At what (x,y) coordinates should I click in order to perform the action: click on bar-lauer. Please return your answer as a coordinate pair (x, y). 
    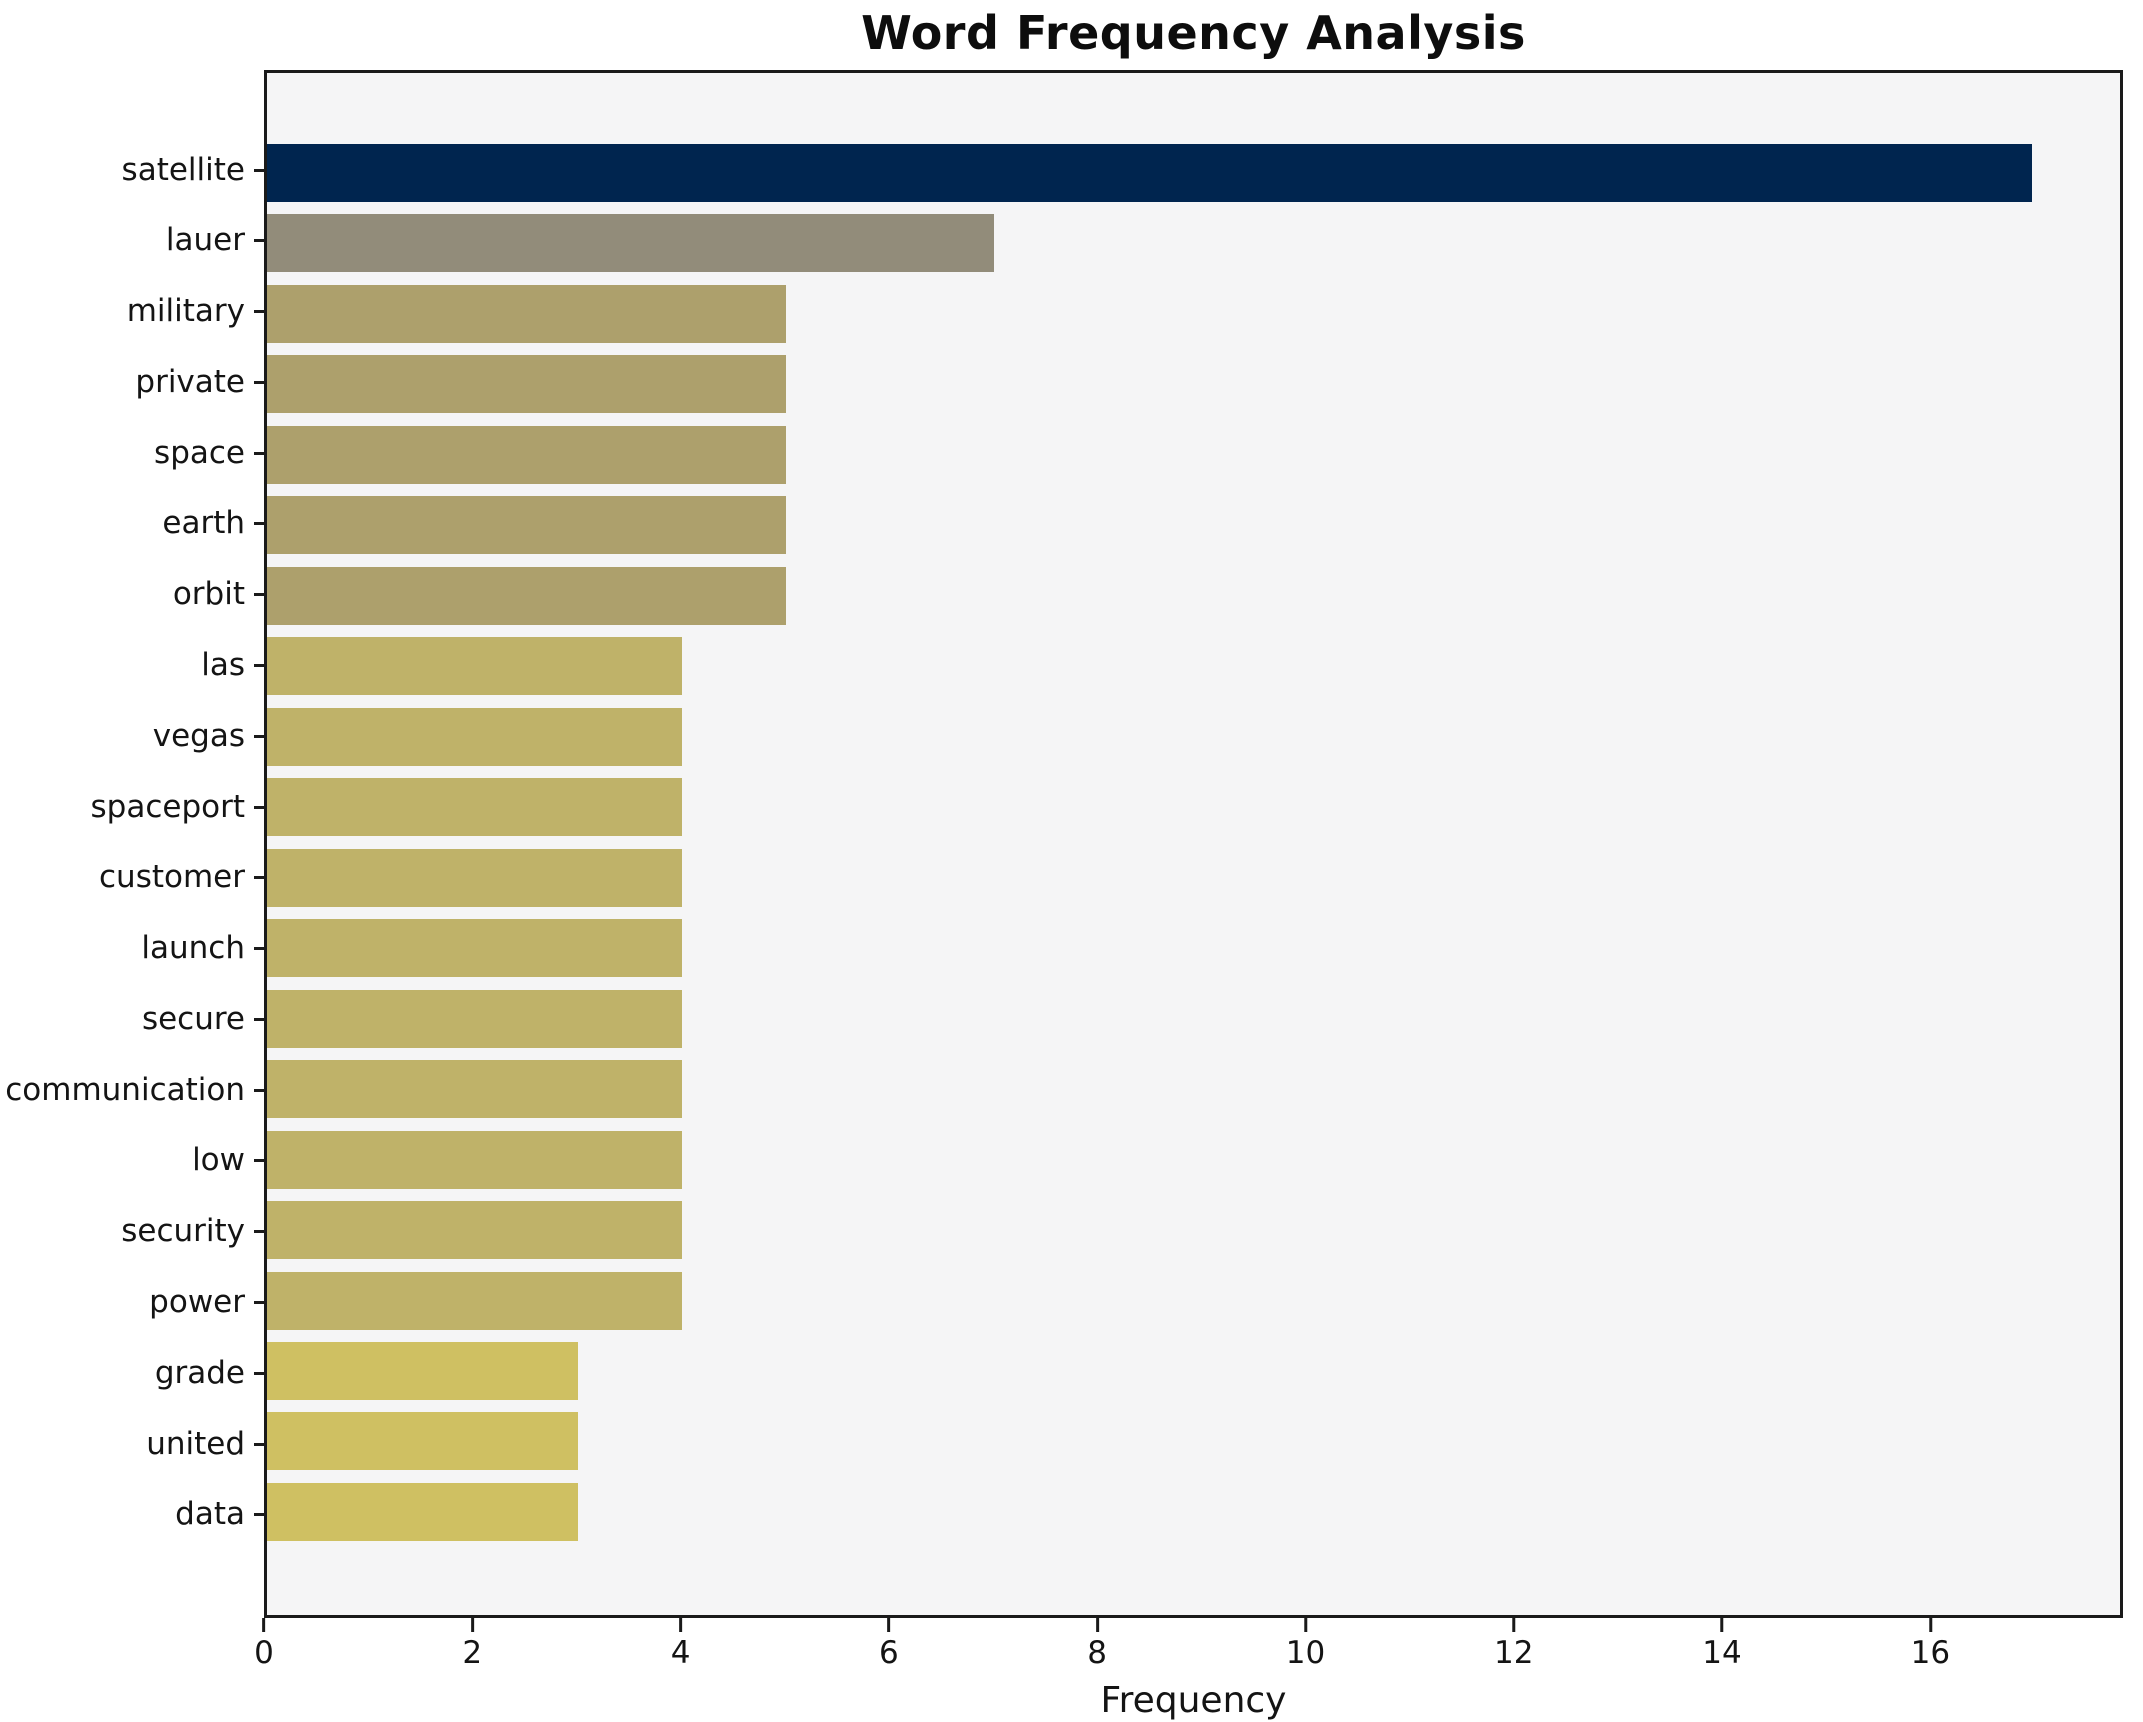
    Looking at the image, I should click on (630, 243).